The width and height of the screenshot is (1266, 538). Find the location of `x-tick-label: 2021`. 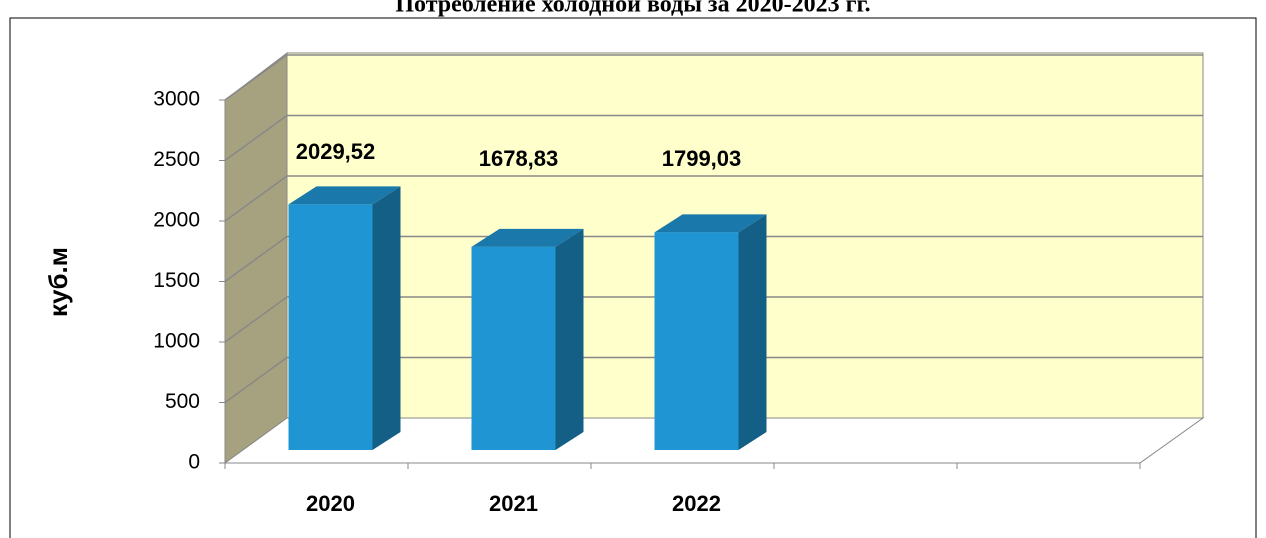

x-tick-label: 2021 is located at coordinates (513, 503).